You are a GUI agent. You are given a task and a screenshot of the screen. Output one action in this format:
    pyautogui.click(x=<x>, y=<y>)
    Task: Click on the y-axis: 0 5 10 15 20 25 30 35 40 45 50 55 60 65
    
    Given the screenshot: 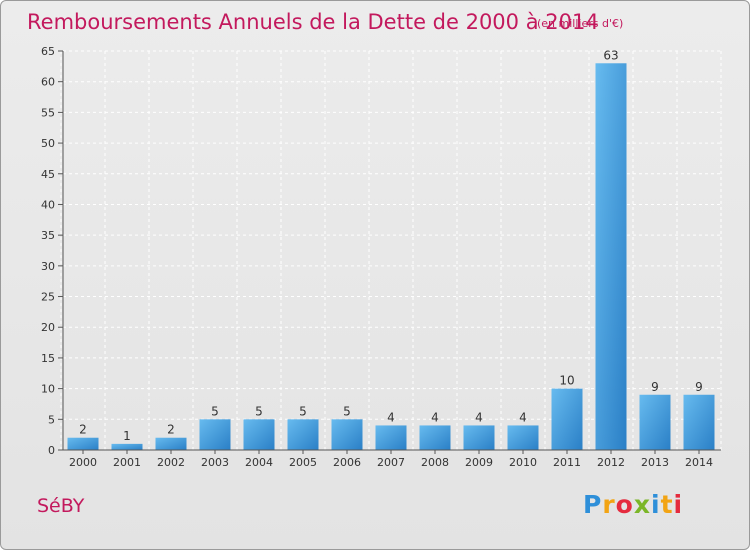 What is the action you would take?
    pyautogui.click(x=52, y=251)
    